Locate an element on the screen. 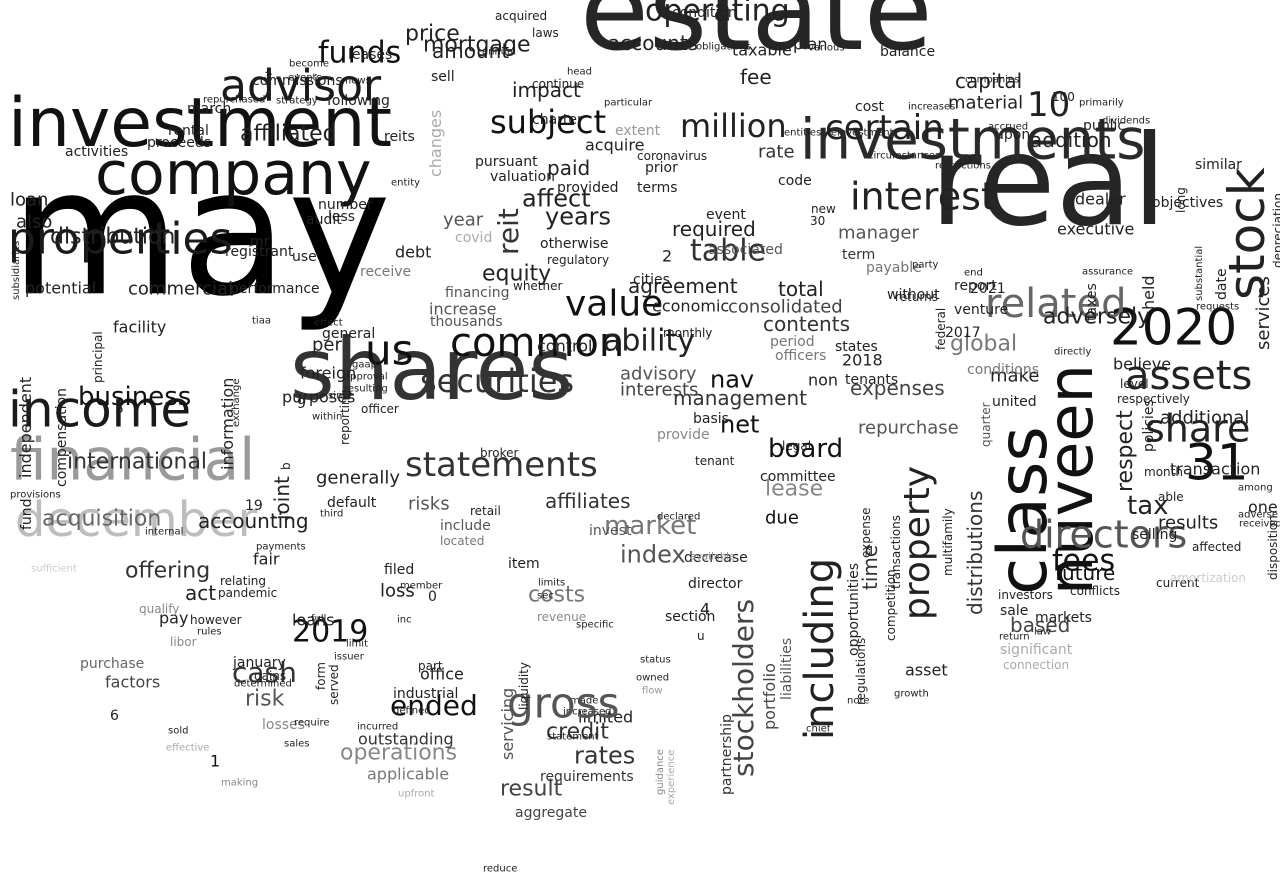 The image size is (1280, 879). word-reporting: reporting is located at coordinates (345, 417).